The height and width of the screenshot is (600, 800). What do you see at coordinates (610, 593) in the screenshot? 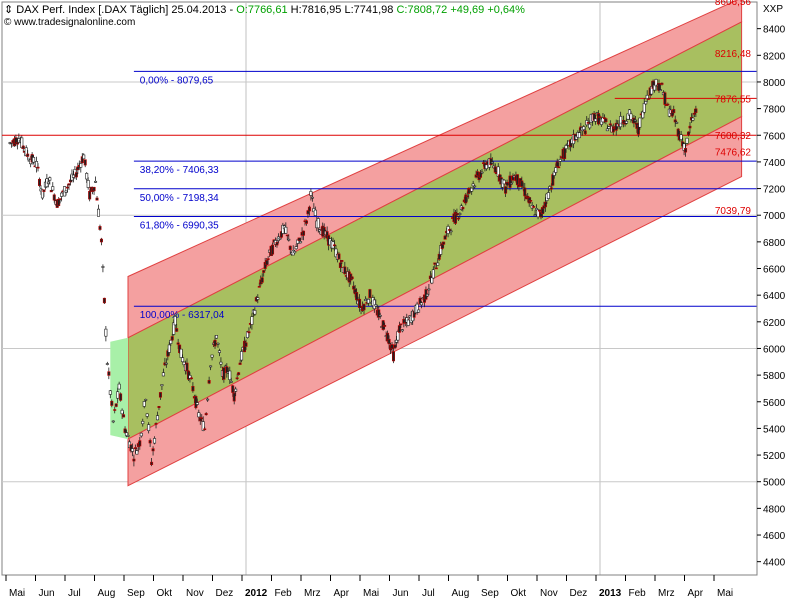
I see `x-tick-label: 2013` at bounding box center [610, 593].